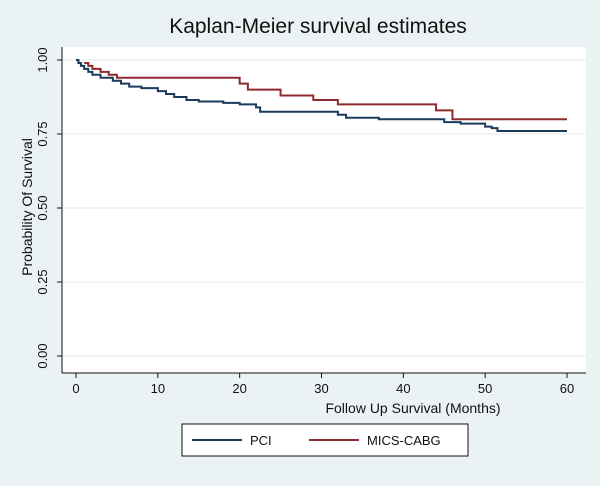 The width and height of the screenshot is (600, 486). What do you see at coordinates (27, 207) in the screenshot?
I see `y-axis-label: Probability Of Survival` at bounding box center [27, 207].